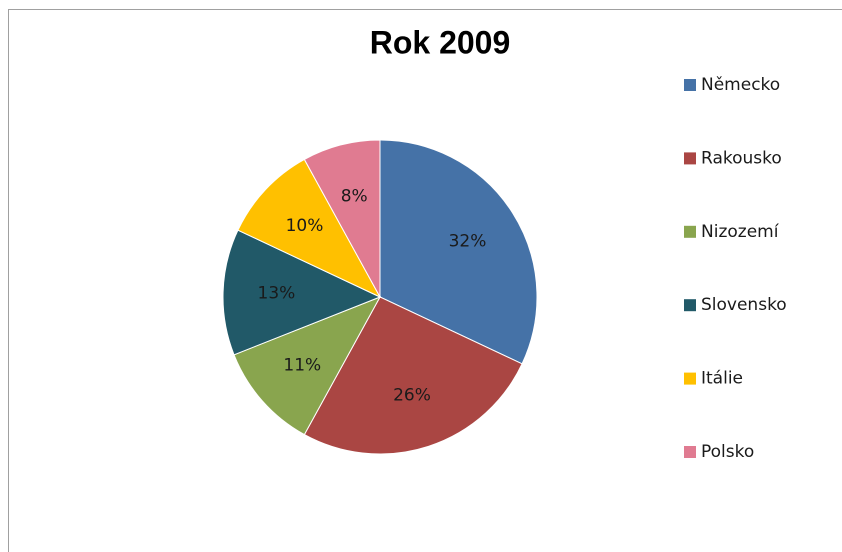  Describe the element at coordinates (744, 305) in the screenshot. I see `legend-label: Slovensko` at that location.